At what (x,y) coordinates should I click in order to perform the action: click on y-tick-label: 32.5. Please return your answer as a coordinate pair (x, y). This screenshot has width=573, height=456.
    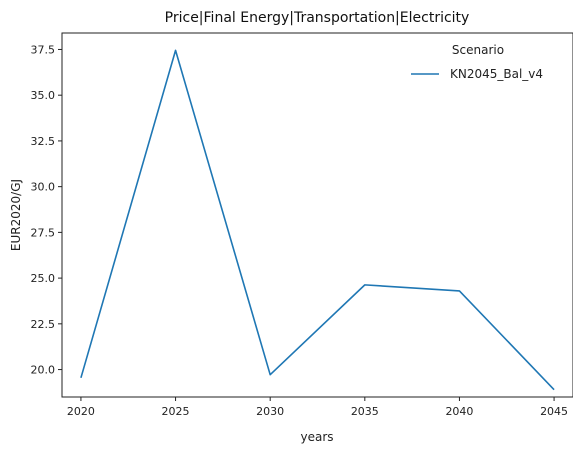
    Looking at the image, I should click on (43, 141).